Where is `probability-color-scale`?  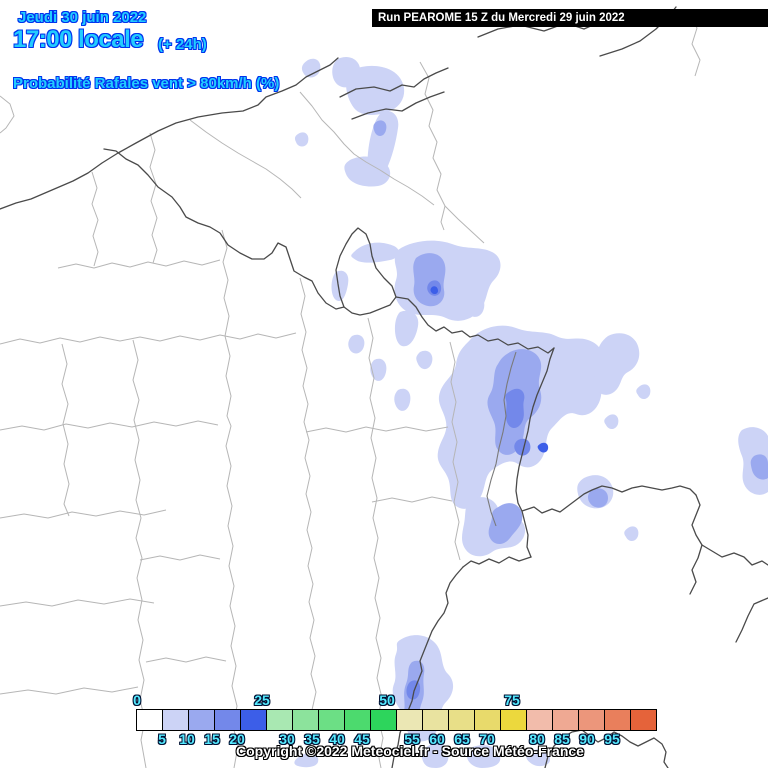
probability-color-scale is located at coordinates (396, 720).